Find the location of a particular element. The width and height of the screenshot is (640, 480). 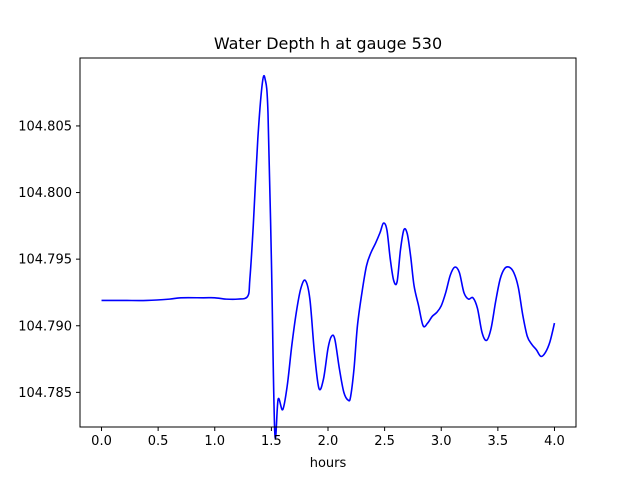

y-tick-label: 104.795 is located at coordinates (45, 260).